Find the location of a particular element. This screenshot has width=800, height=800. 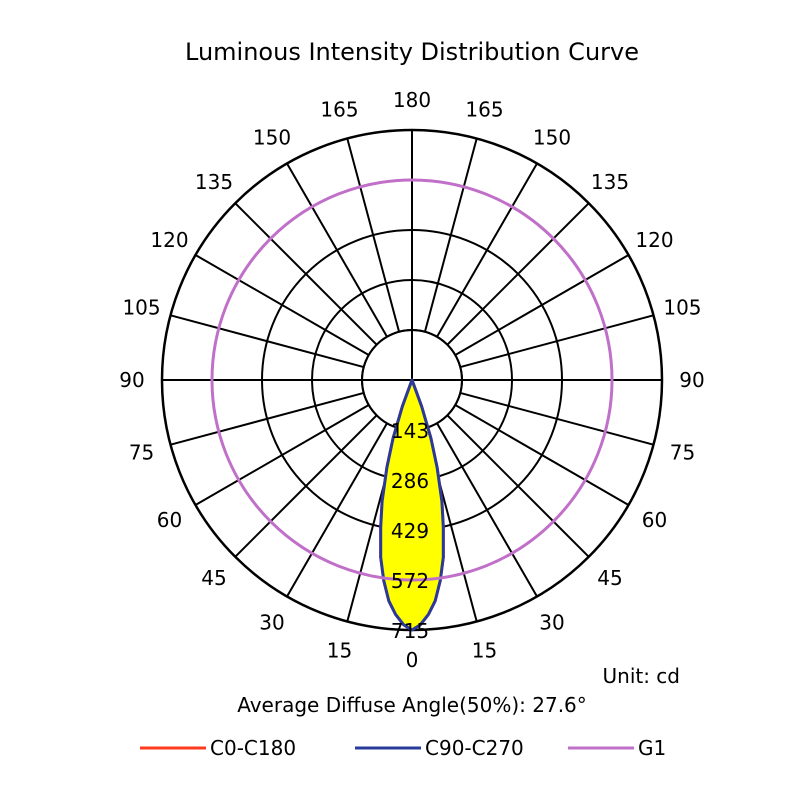

radial-tick-label: 429 is located at coordinates (410, 531).